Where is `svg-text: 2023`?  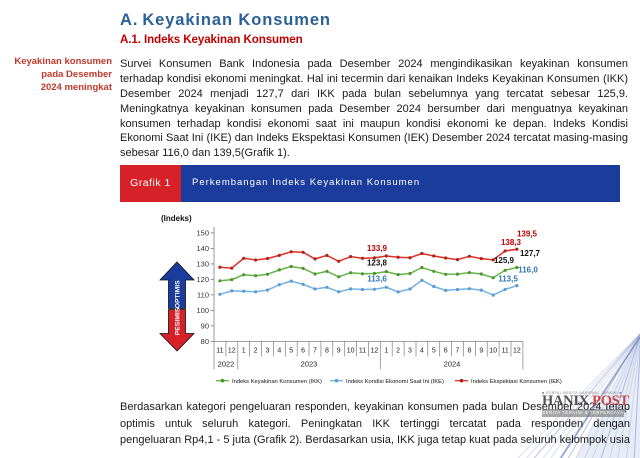
svg-text: 2023 is located at coordinates (309, 364).